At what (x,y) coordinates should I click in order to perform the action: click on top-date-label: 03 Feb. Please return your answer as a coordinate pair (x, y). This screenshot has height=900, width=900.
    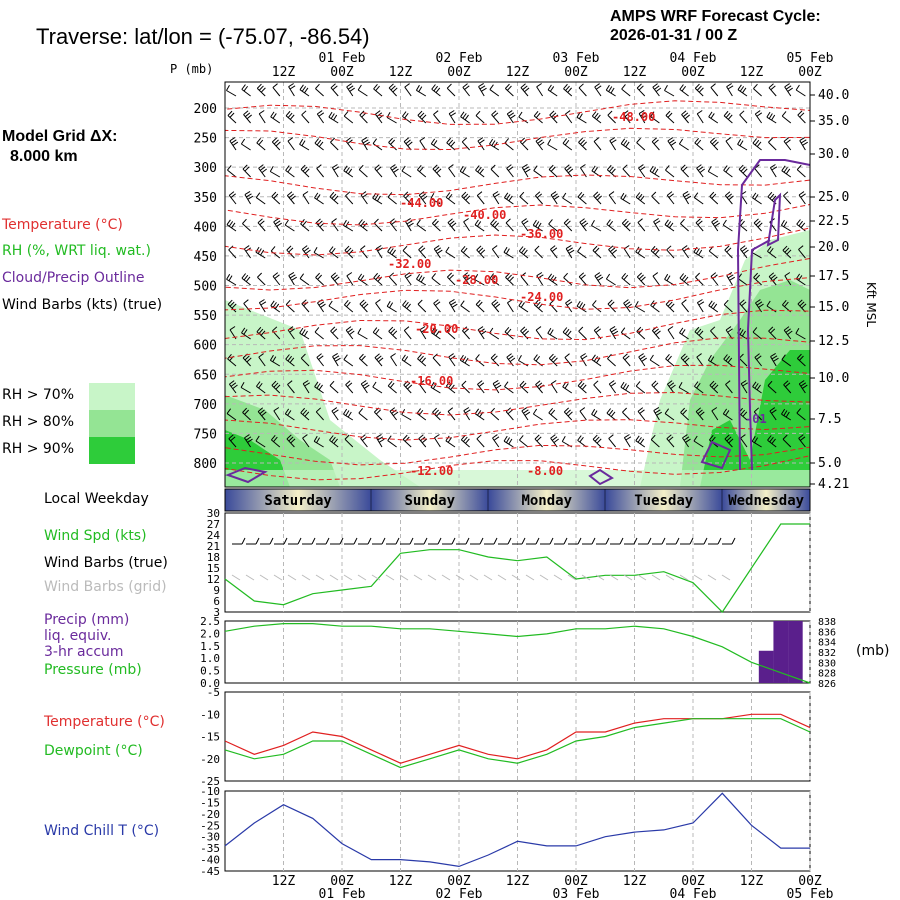
    Looking at the image, I should click on (576, 58).